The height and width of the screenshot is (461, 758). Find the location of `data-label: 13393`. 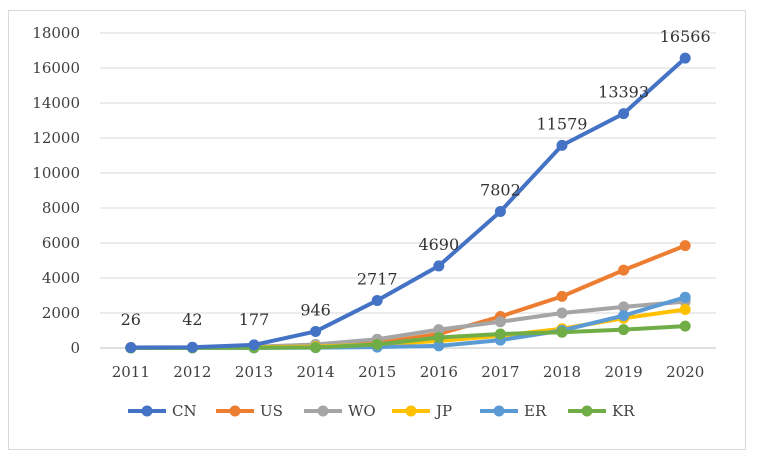

data-label: 13393 is located at coordinates (623, 92).